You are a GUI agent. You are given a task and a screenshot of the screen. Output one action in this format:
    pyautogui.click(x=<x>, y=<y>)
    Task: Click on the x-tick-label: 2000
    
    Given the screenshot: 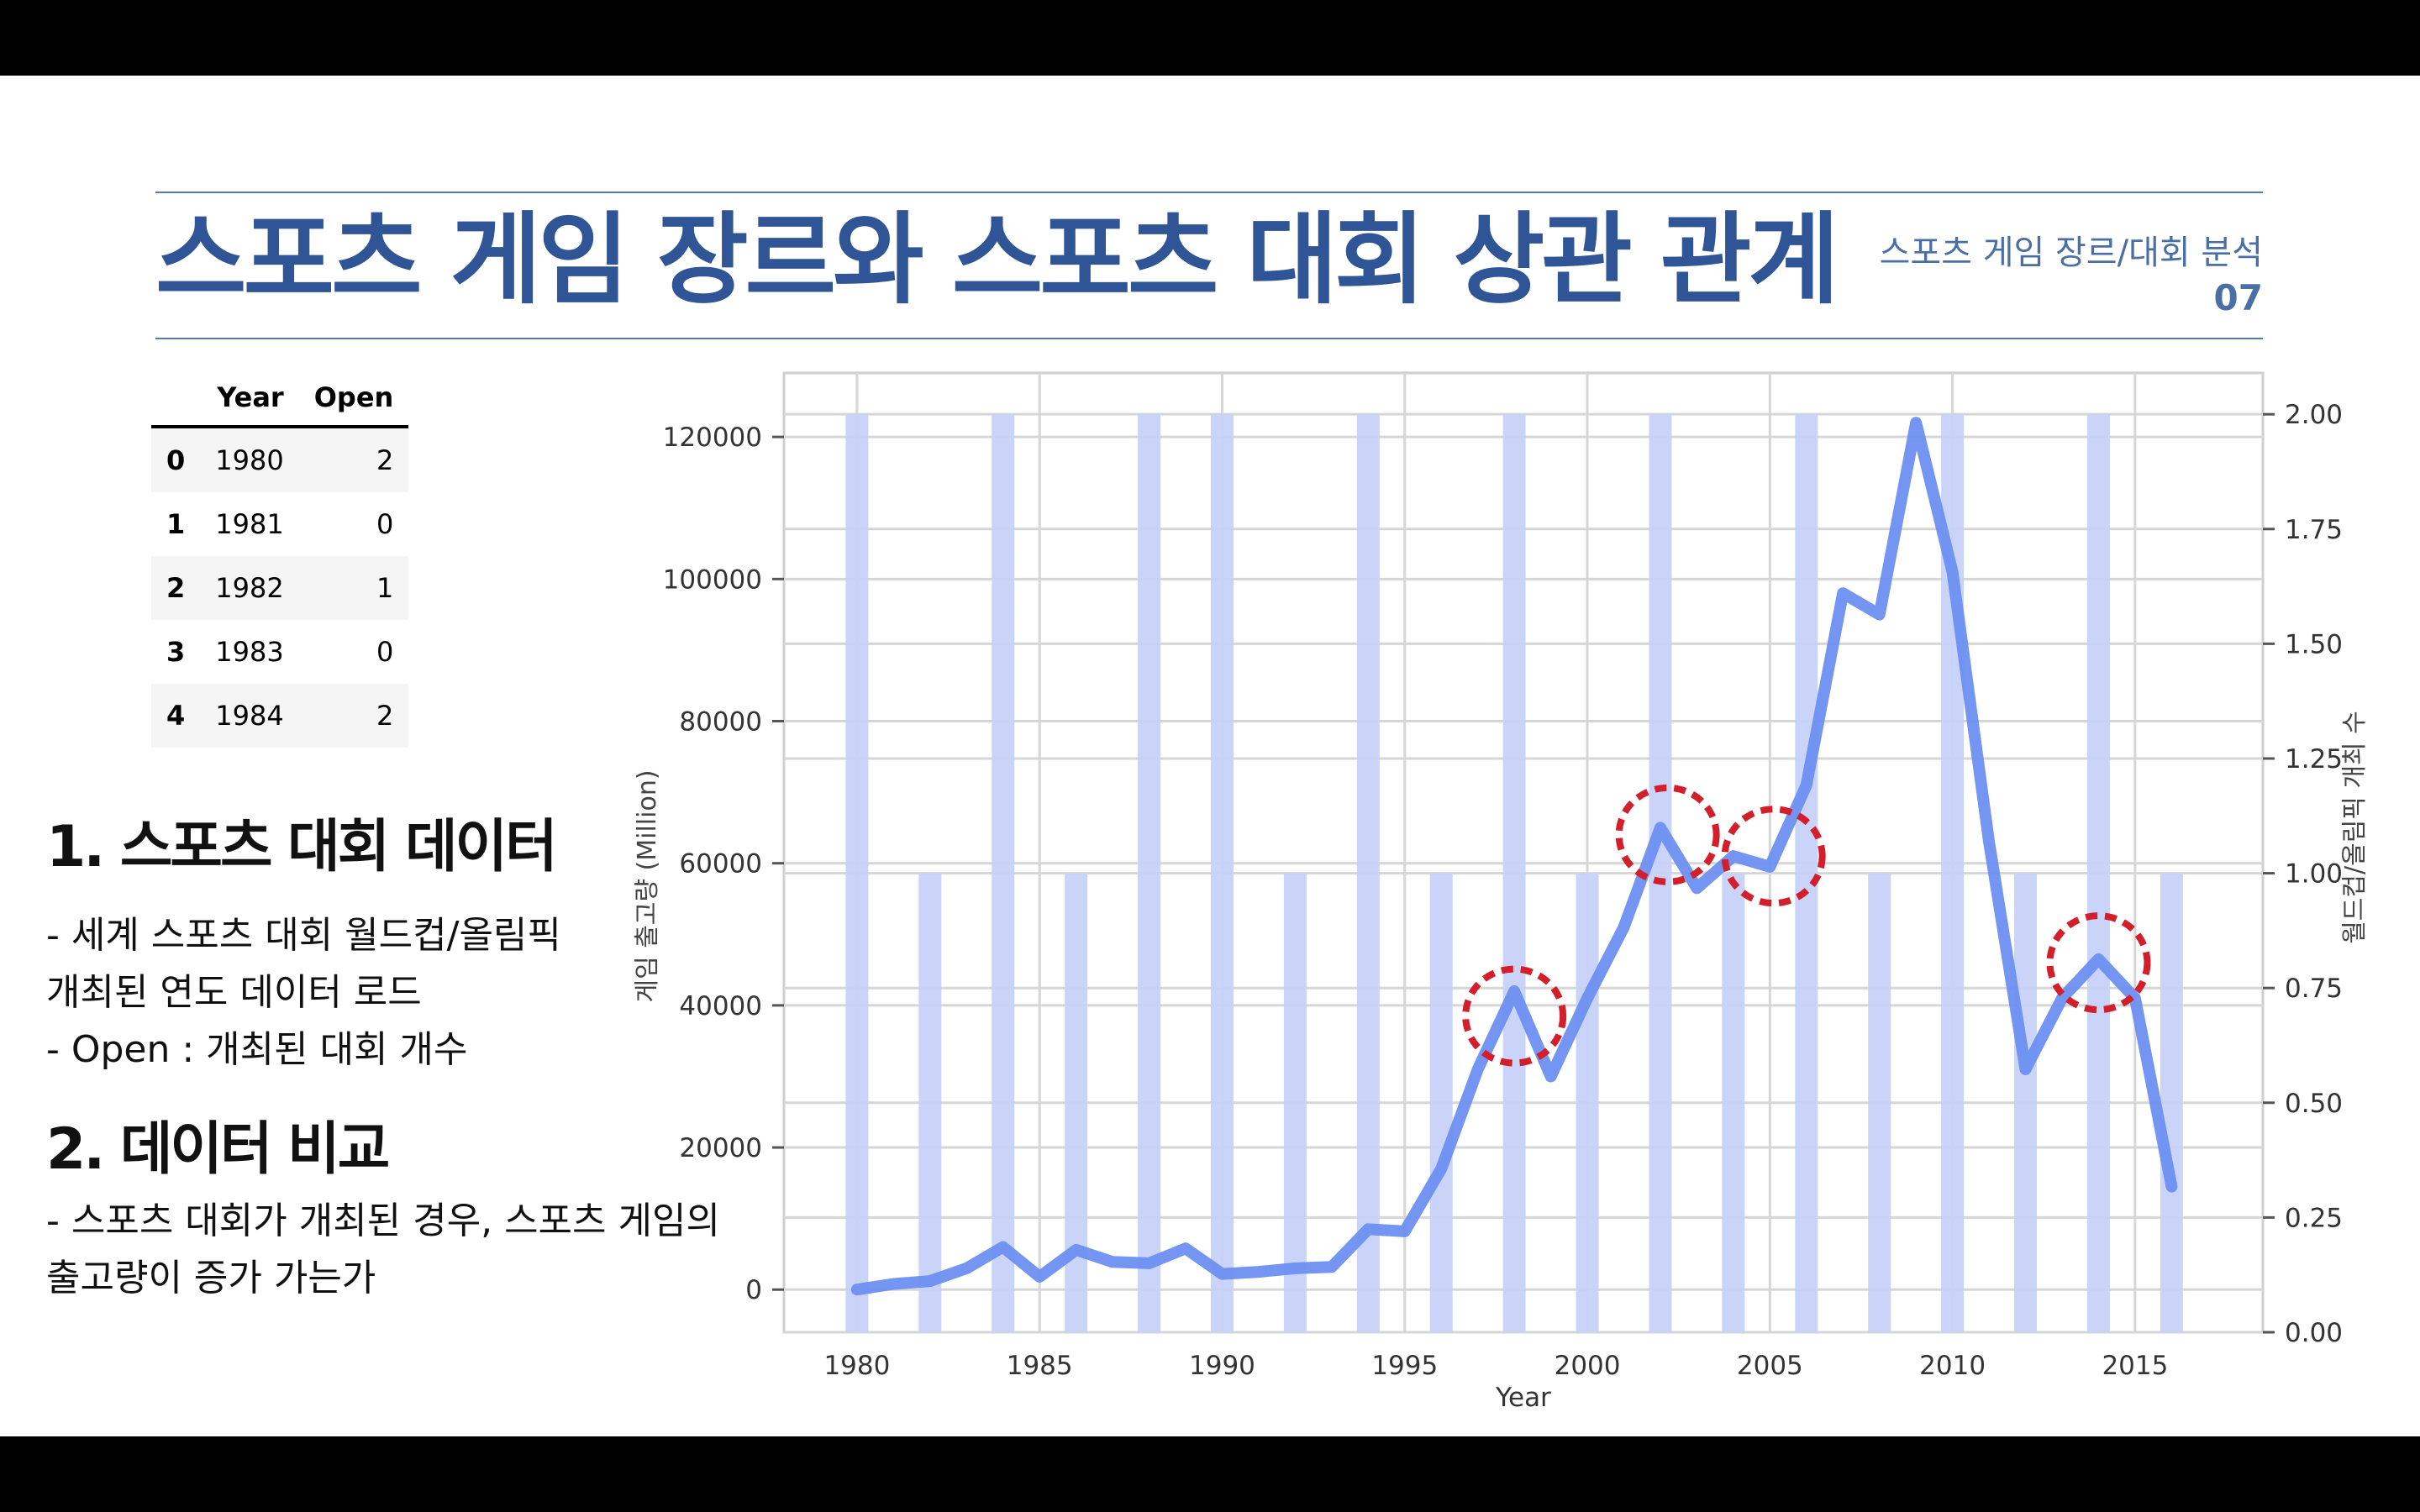 What is the action you would take?
    pyautogui.click(x=1588, y=1366)
    